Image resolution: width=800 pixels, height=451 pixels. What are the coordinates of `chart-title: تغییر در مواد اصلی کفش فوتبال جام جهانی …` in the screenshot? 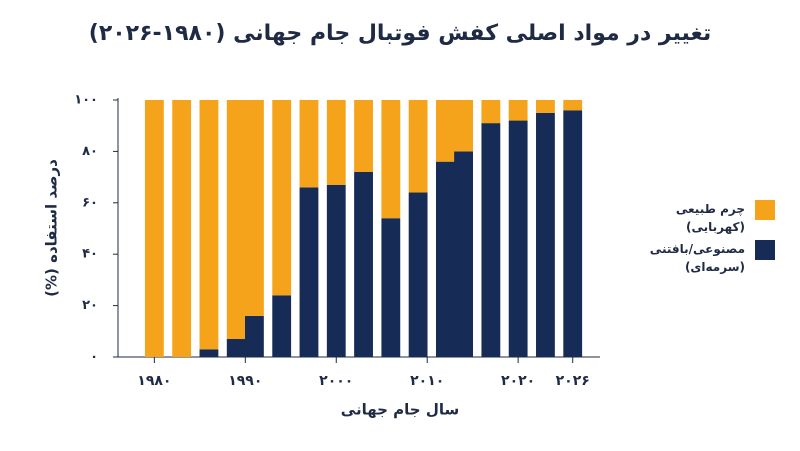 It's located at (400, 33).